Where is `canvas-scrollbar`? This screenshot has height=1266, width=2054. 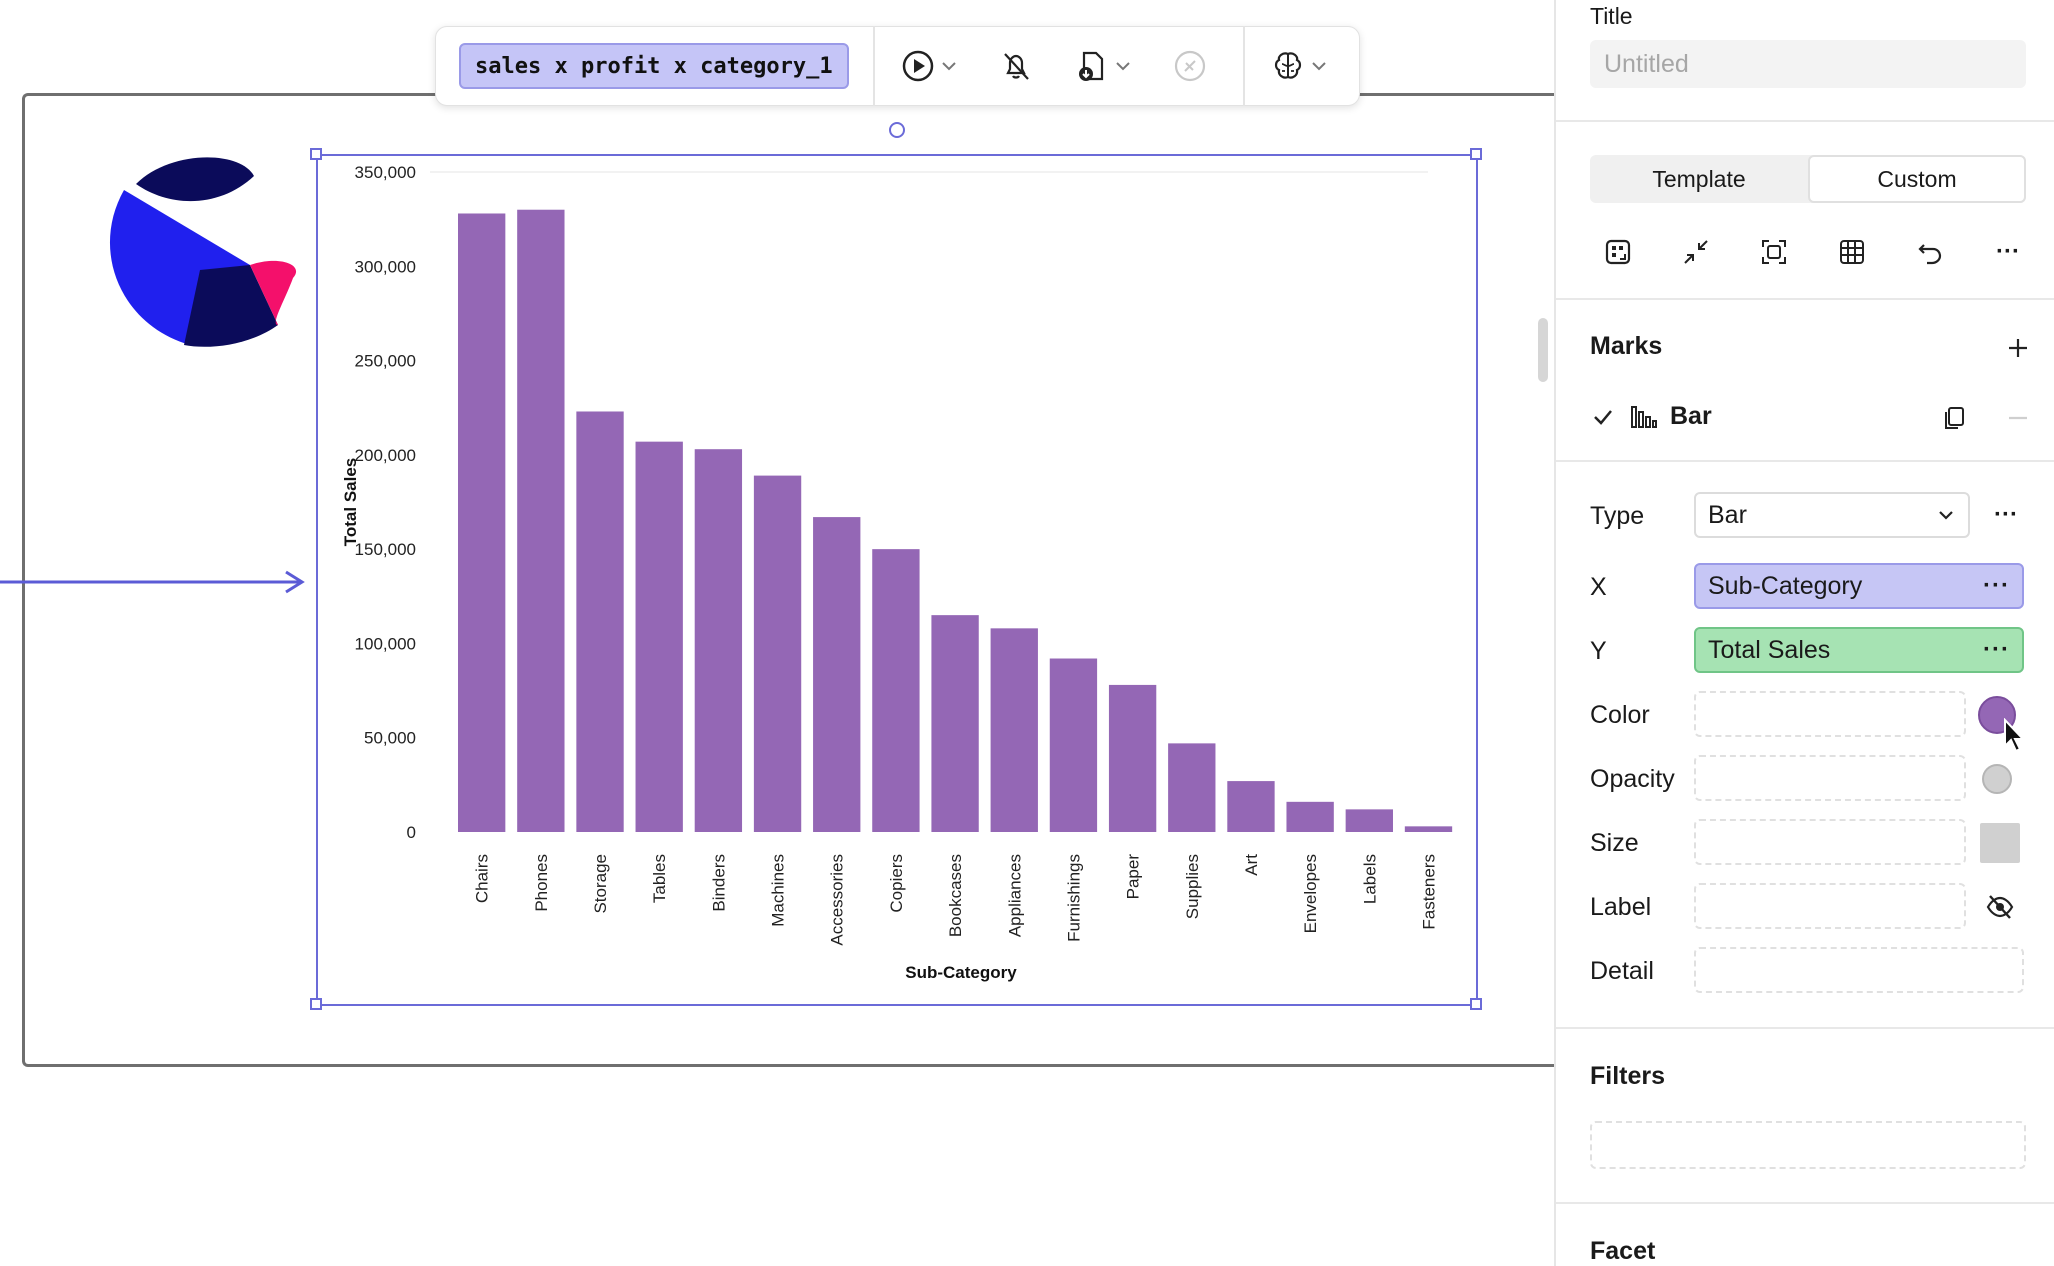 canvas-scrollbar is located at coordinates (1543, 350).